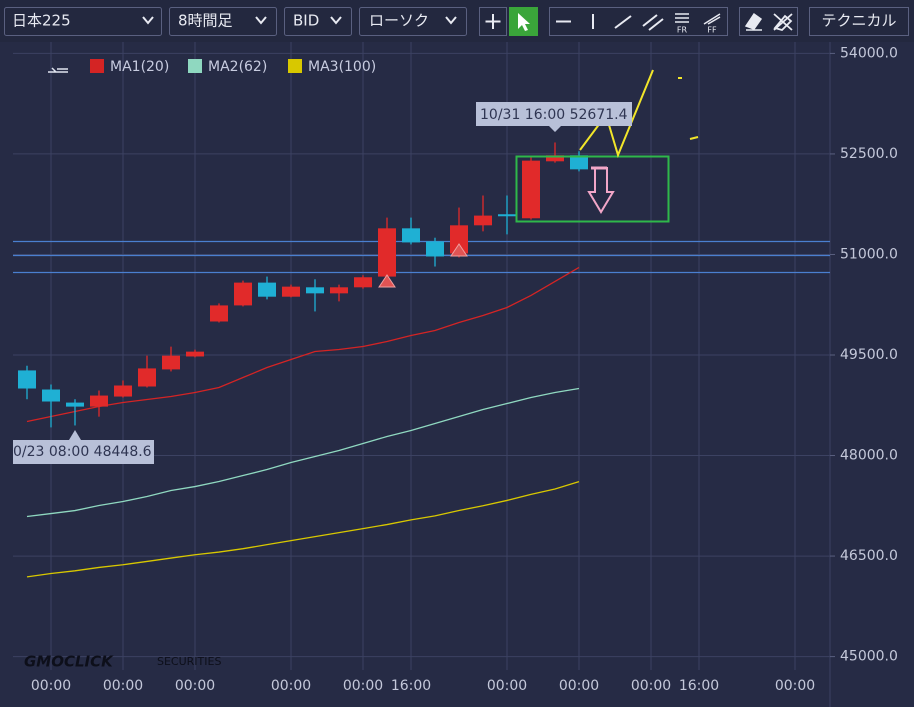  Describe the element at coordinates (869, 355) in the screenshot. I see `y-tick-label: 49500.0` at that location.